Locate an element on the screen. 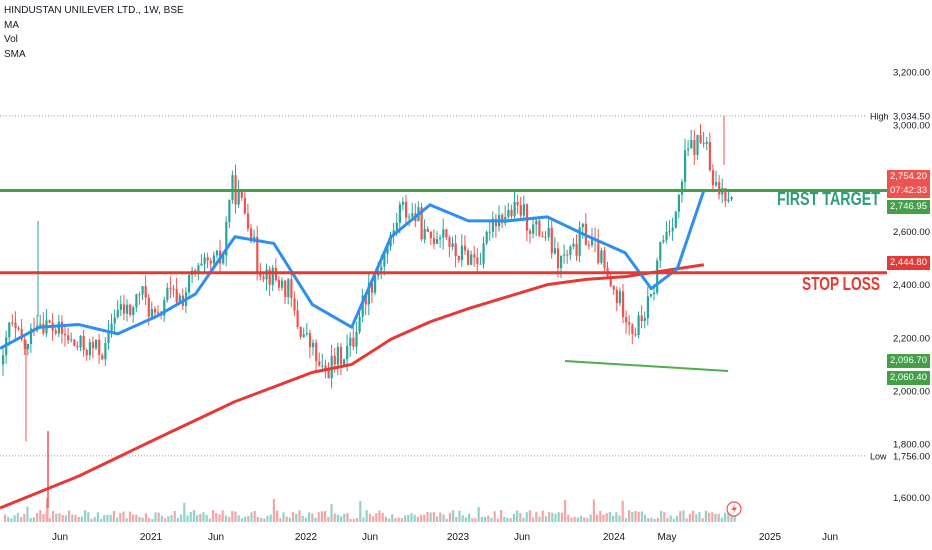 The image size is (932, 550). low-label: Low is located at coordinates (878, 456).